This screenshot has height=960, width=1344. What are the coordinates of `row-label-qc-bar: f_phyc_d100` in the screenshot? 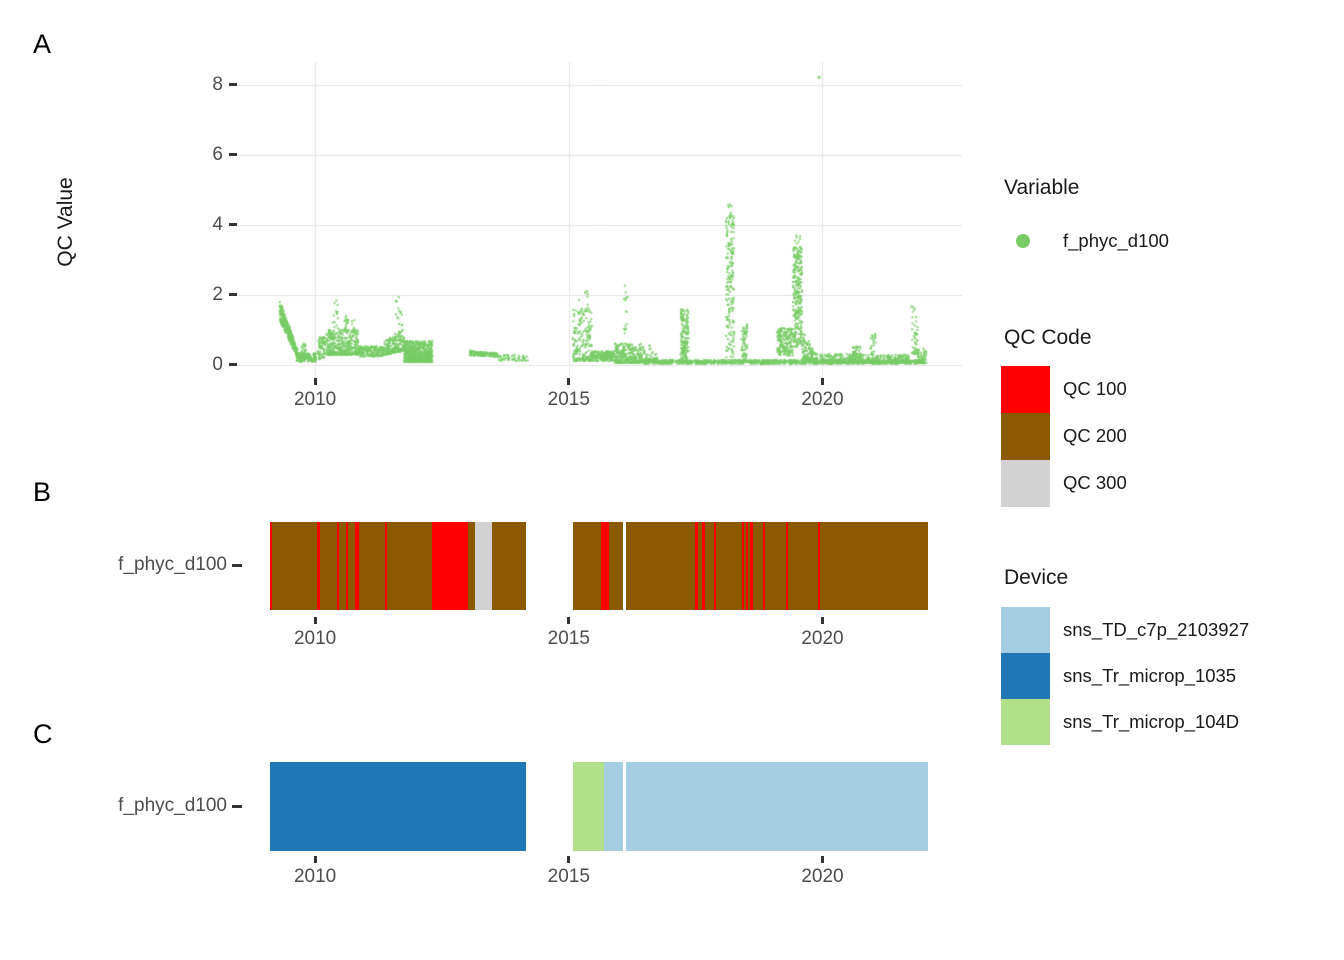 It's located at (172, 564).